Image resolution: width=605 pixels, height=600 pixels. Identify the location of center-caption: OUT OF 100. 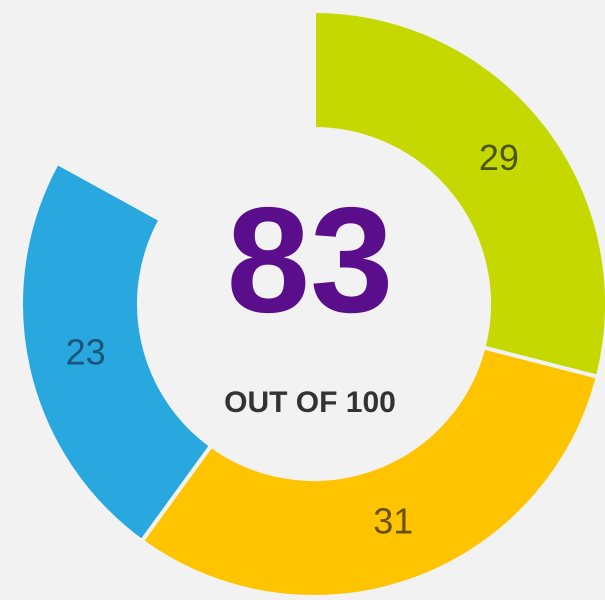
(310, 402).